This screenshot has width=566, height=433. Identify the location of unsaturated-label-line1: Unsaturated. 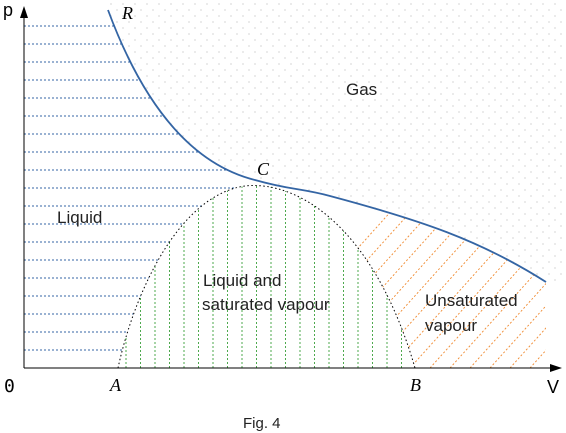
(471, 300).